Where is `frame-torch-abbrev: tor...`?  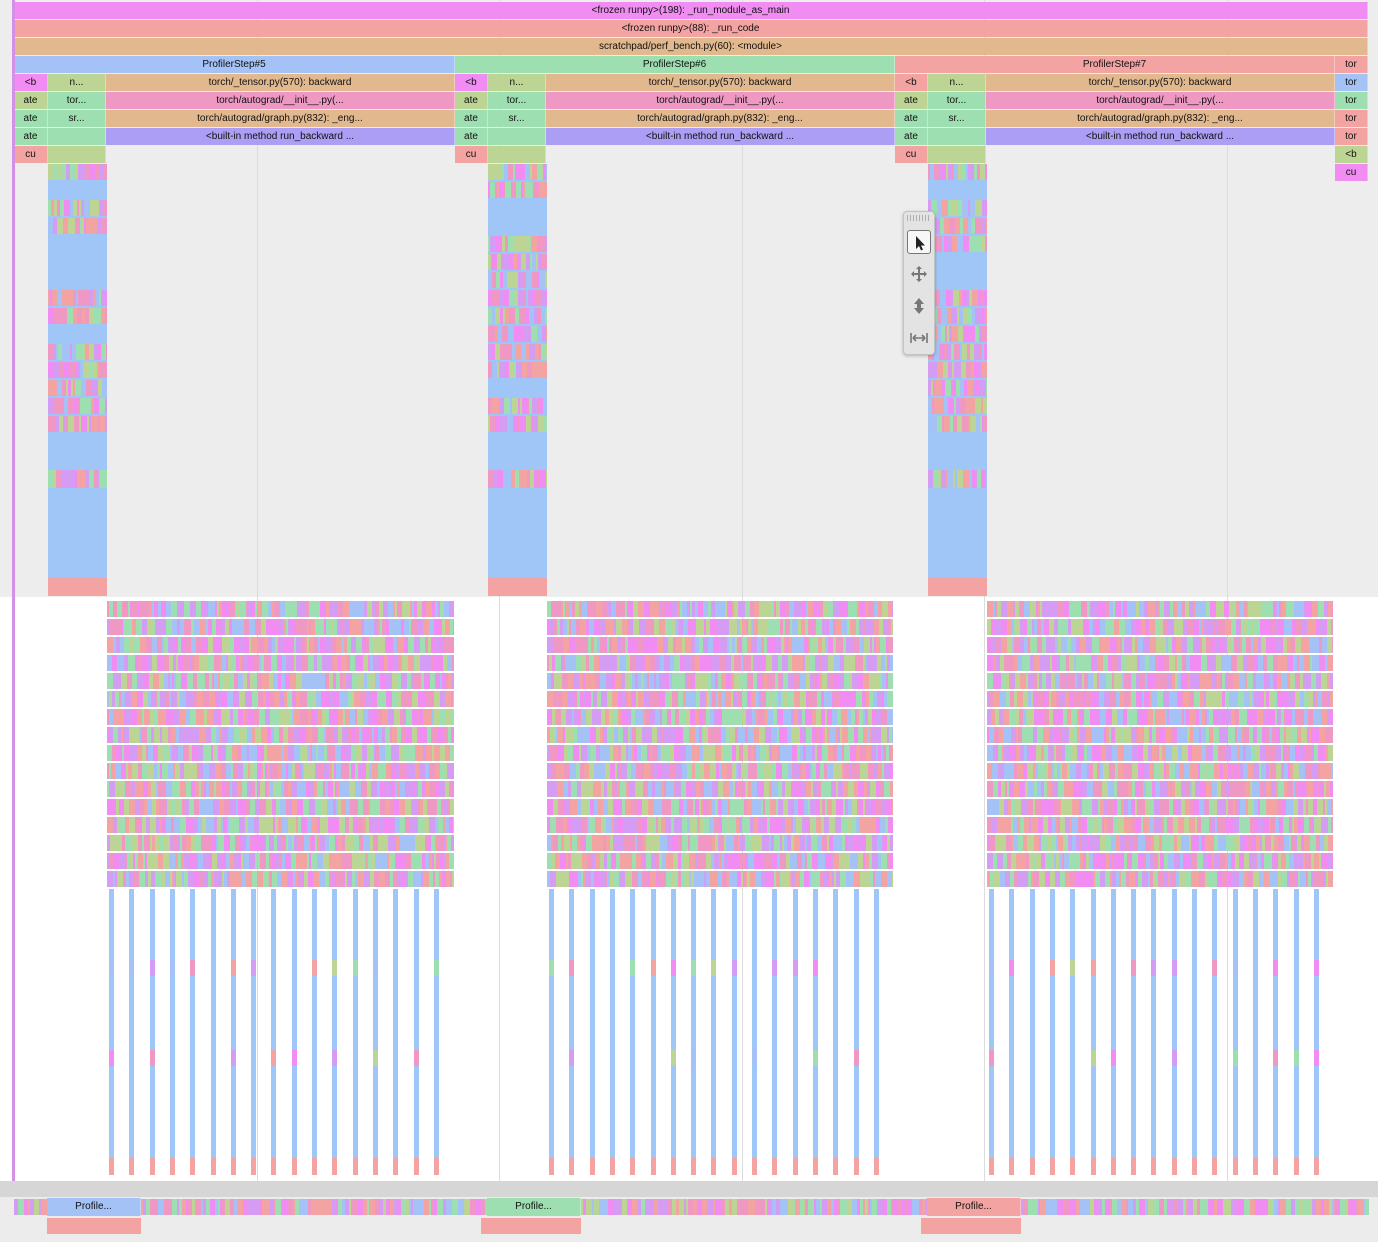 frame-torch-abbrev: tor... is located at coordinates (957, 100).